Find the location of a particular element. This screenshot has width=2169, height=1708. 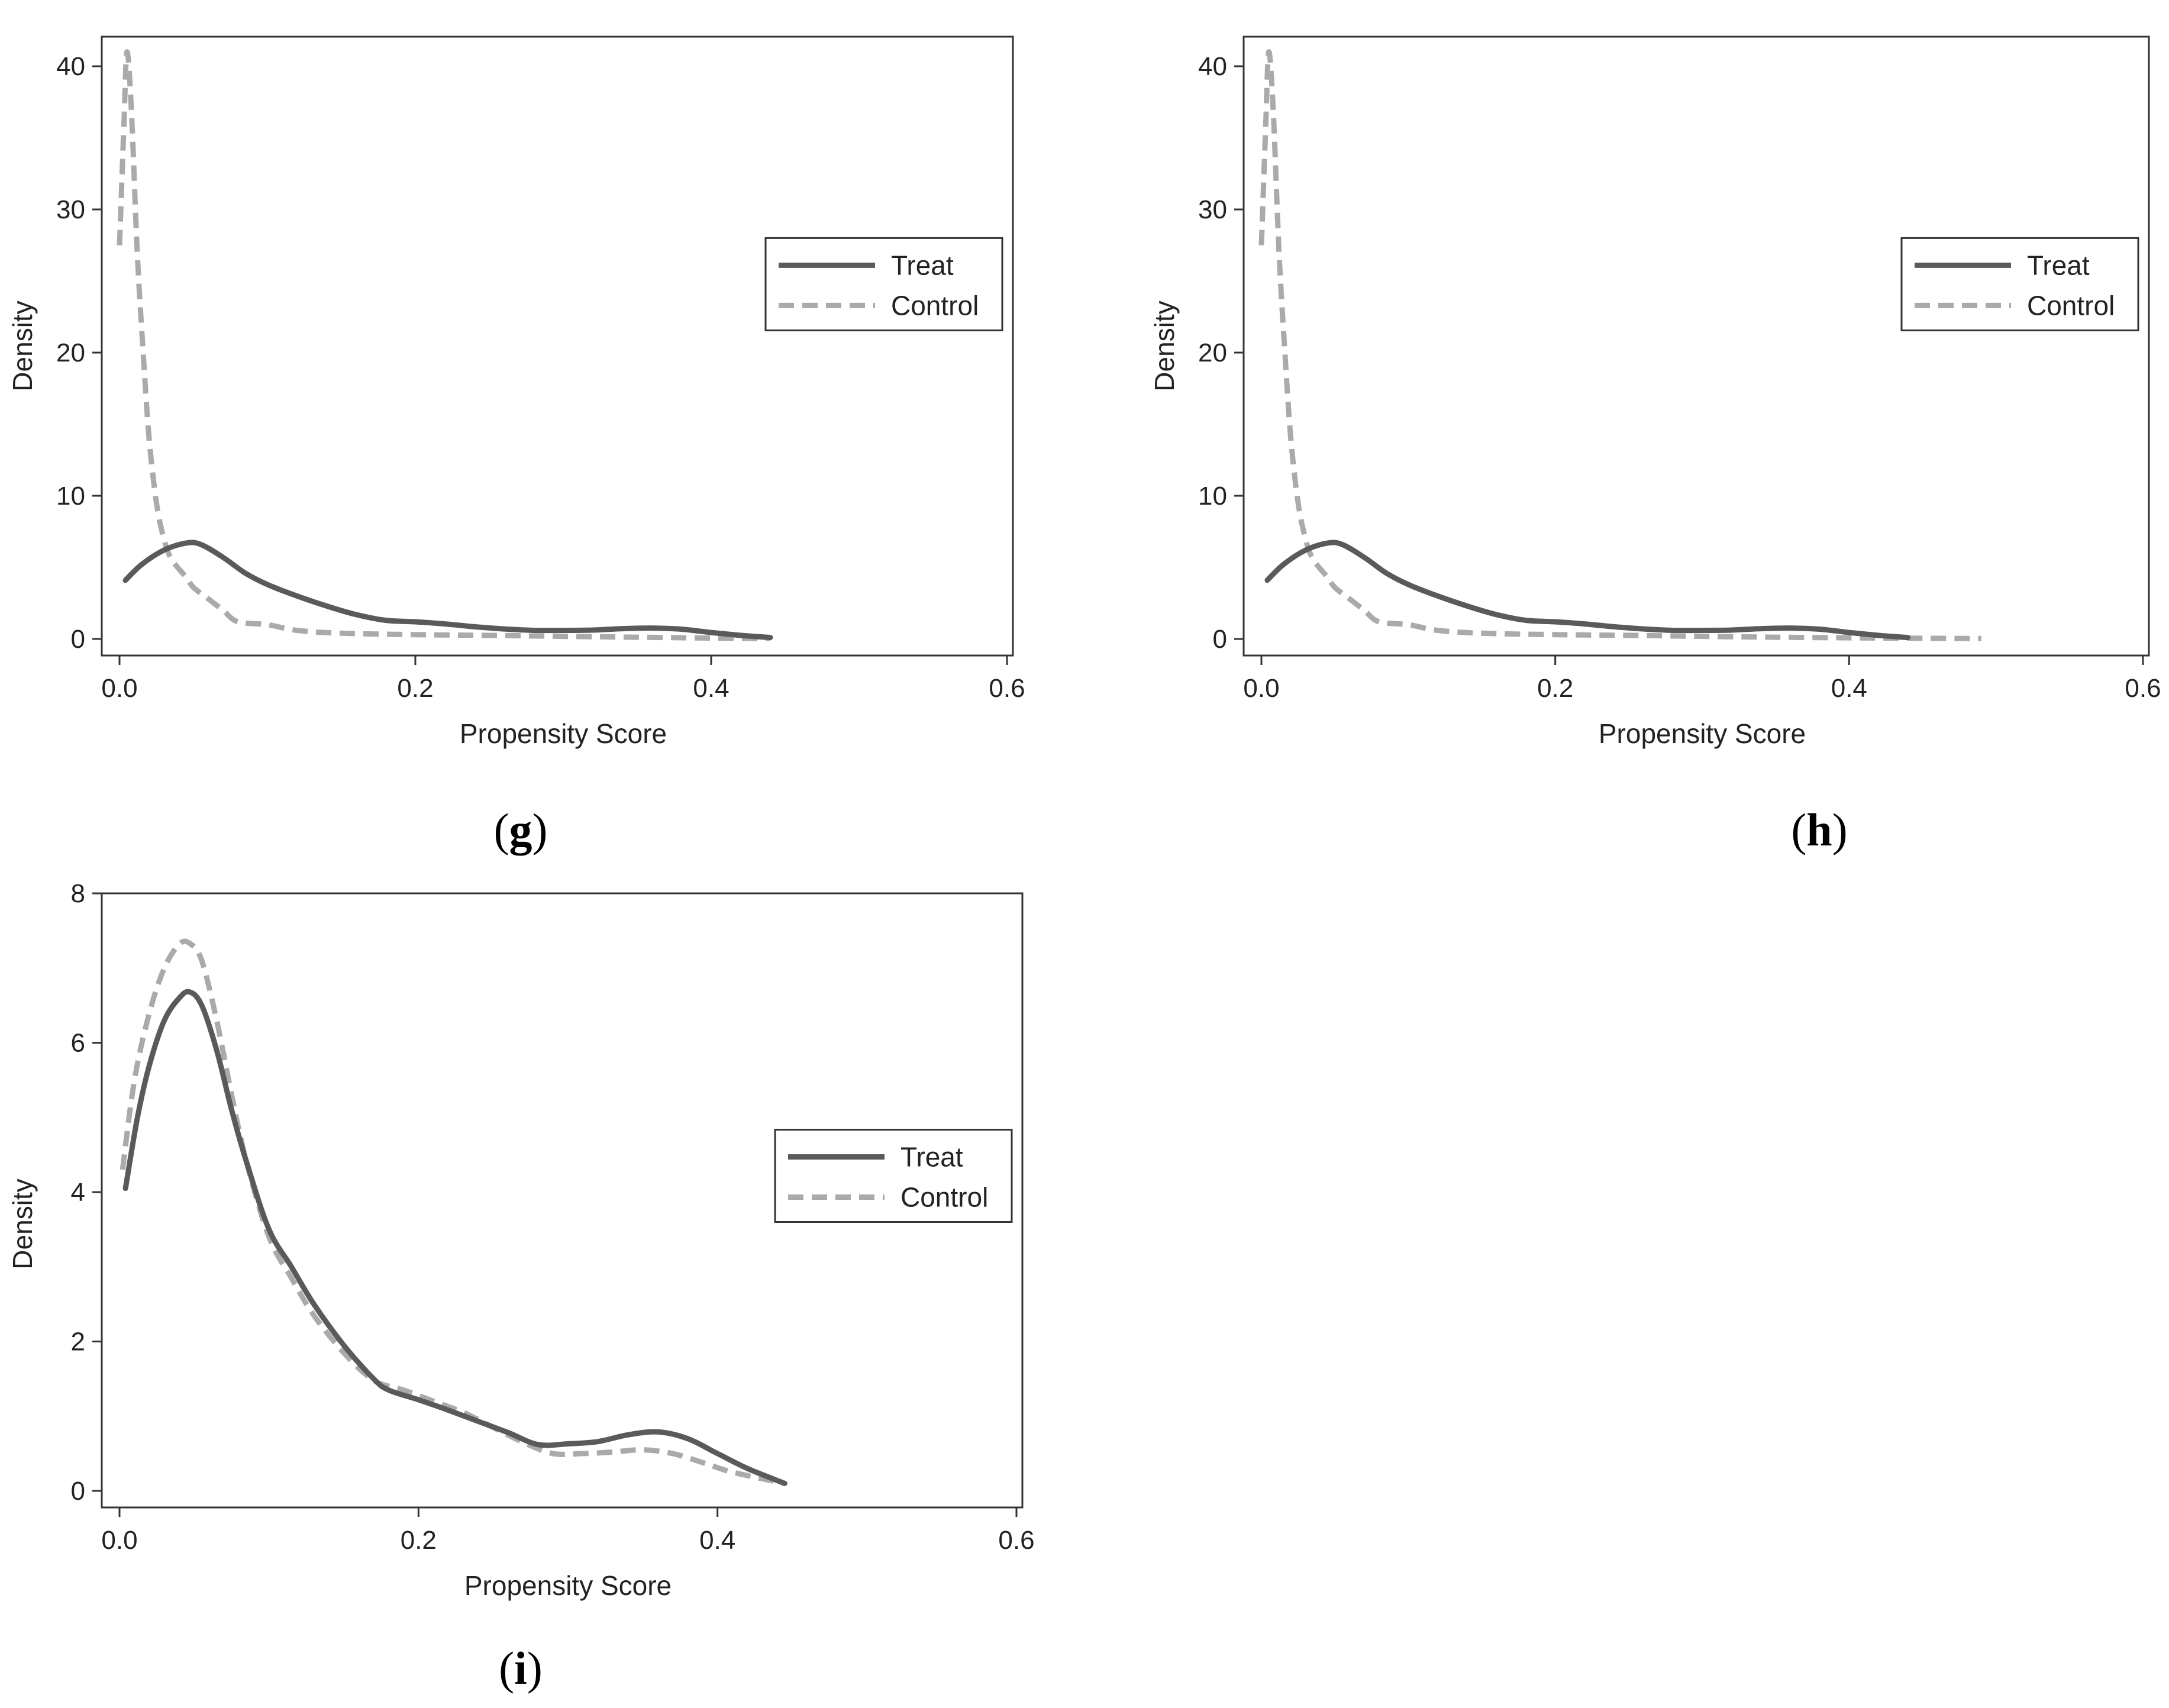

y-tick-label-i-1: 2 is located at coordinates (78, 1342).